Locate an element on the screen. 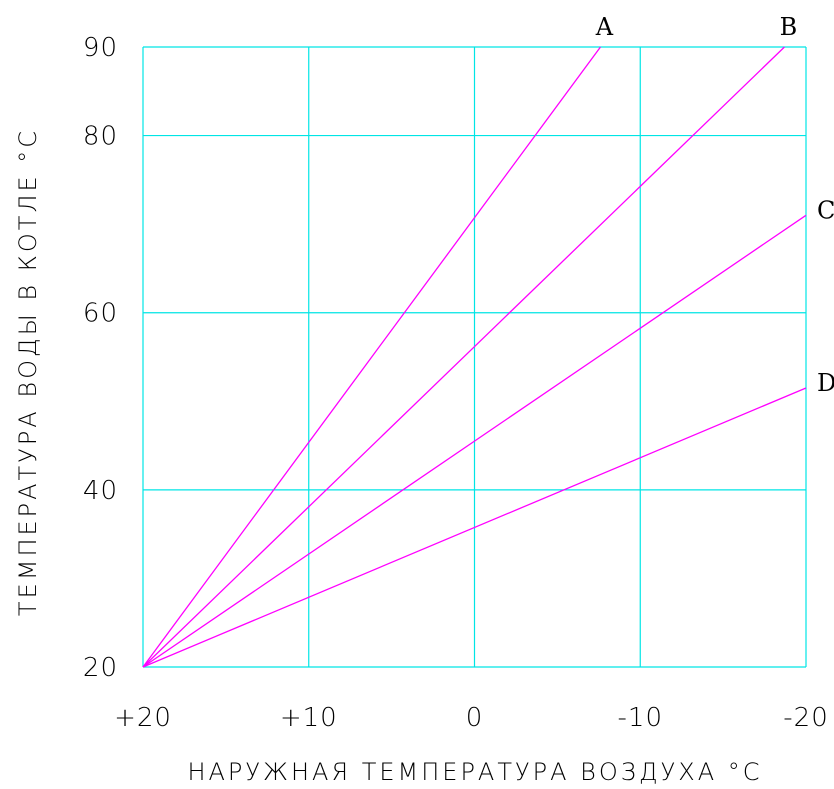 The width and height of the screenshot is (834, 789). x-tick-label: -10 is located at coordinates (640, 718).